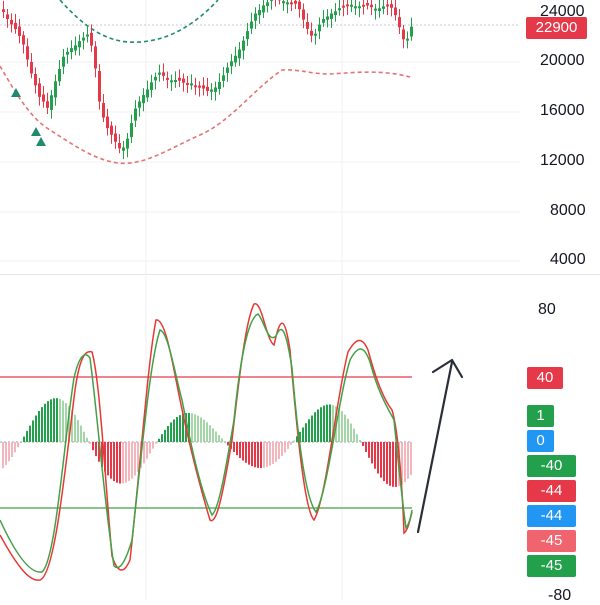 This screenshot has width=600, height=605. What do you see at coordinates (570, 161) in the screenshot?
I see `price-axis-label: 12000` at bounding box center [570, 161].